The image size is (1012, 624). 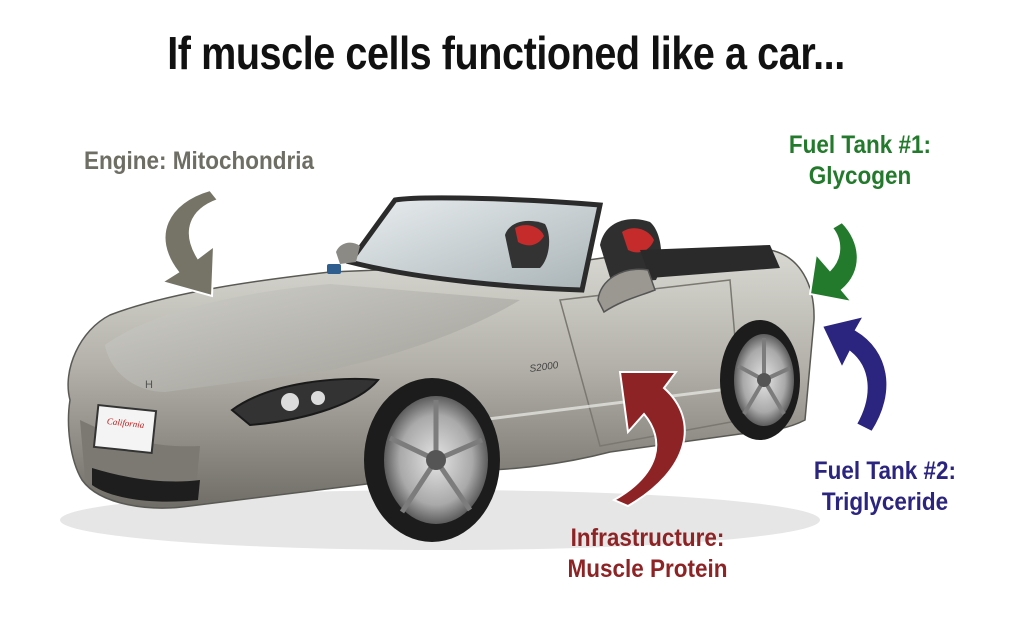 What do you see at coordinates (312, 338) in the screenshot?
I see `hood` at bounding box center [312, 338].